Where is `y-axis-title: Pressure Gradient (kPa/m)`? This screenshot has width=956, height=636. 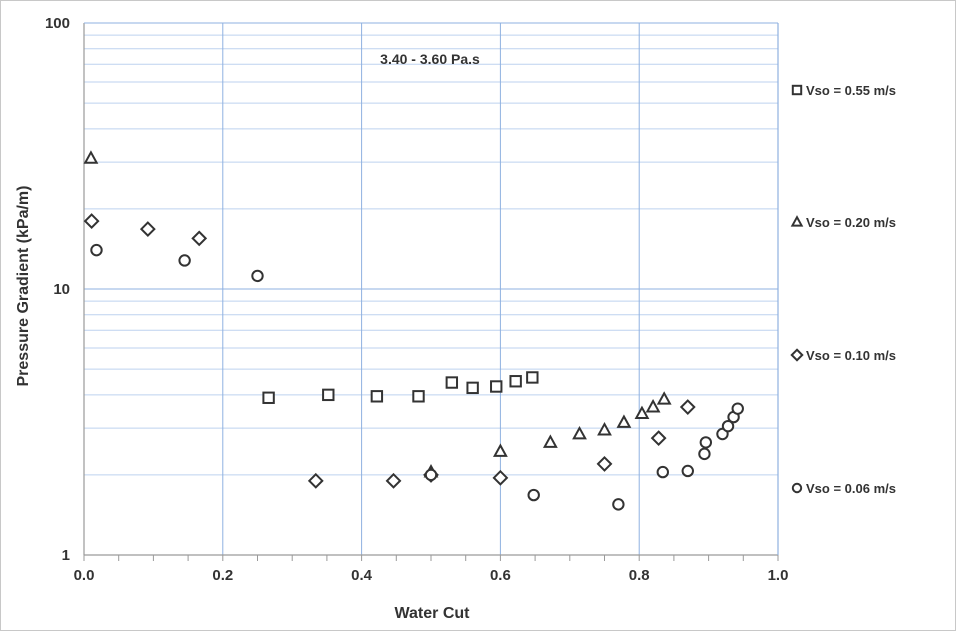 y-axis-title: Pressure Gradient (kPa/m) is located at coordinates (23, 286).